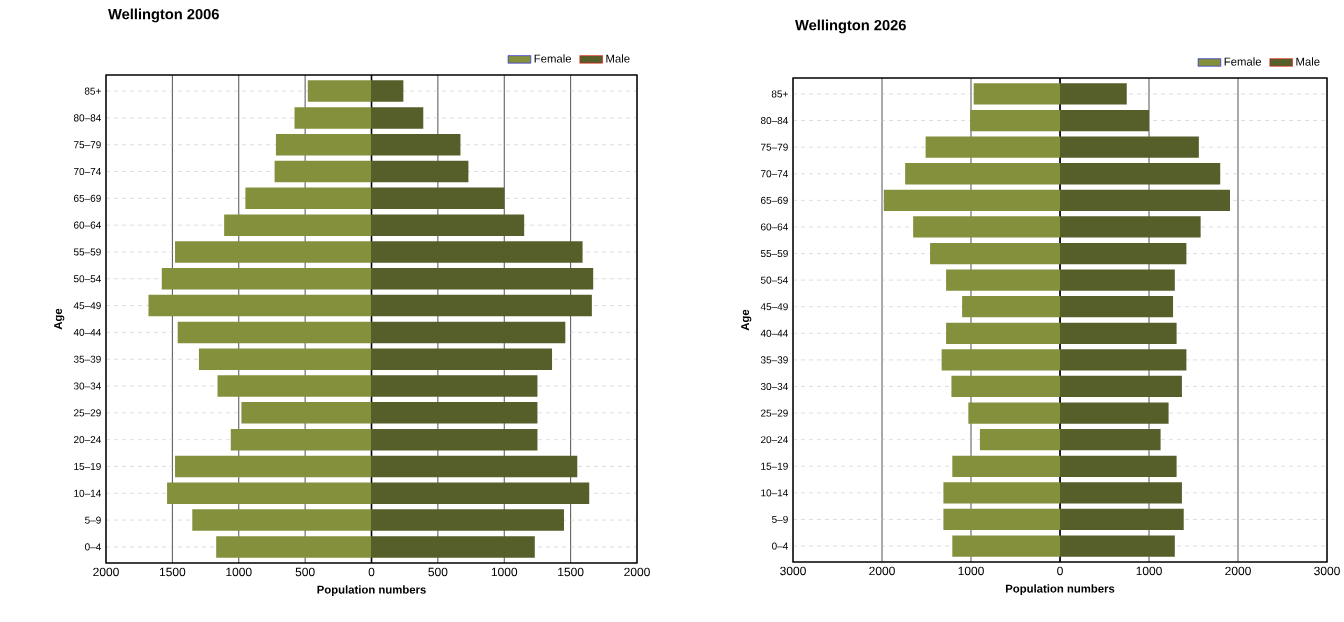  Describe the element at coordinates (163, 15) in the screenshot. I see `chart-title: Wellington 2006` at that location.